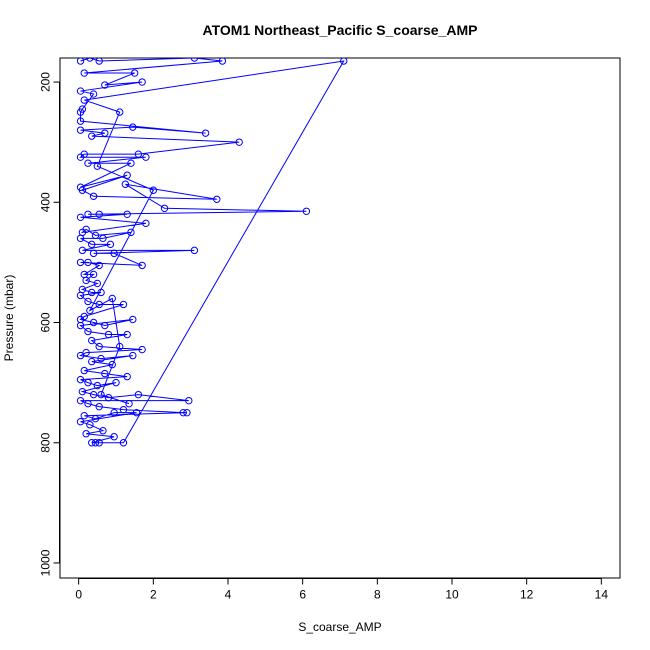 The image size is (650, 650). What do you see at coordinates (228, 595) in the screenshot?
I see `x-tick-label: 4` at bounding box center [228, 595].